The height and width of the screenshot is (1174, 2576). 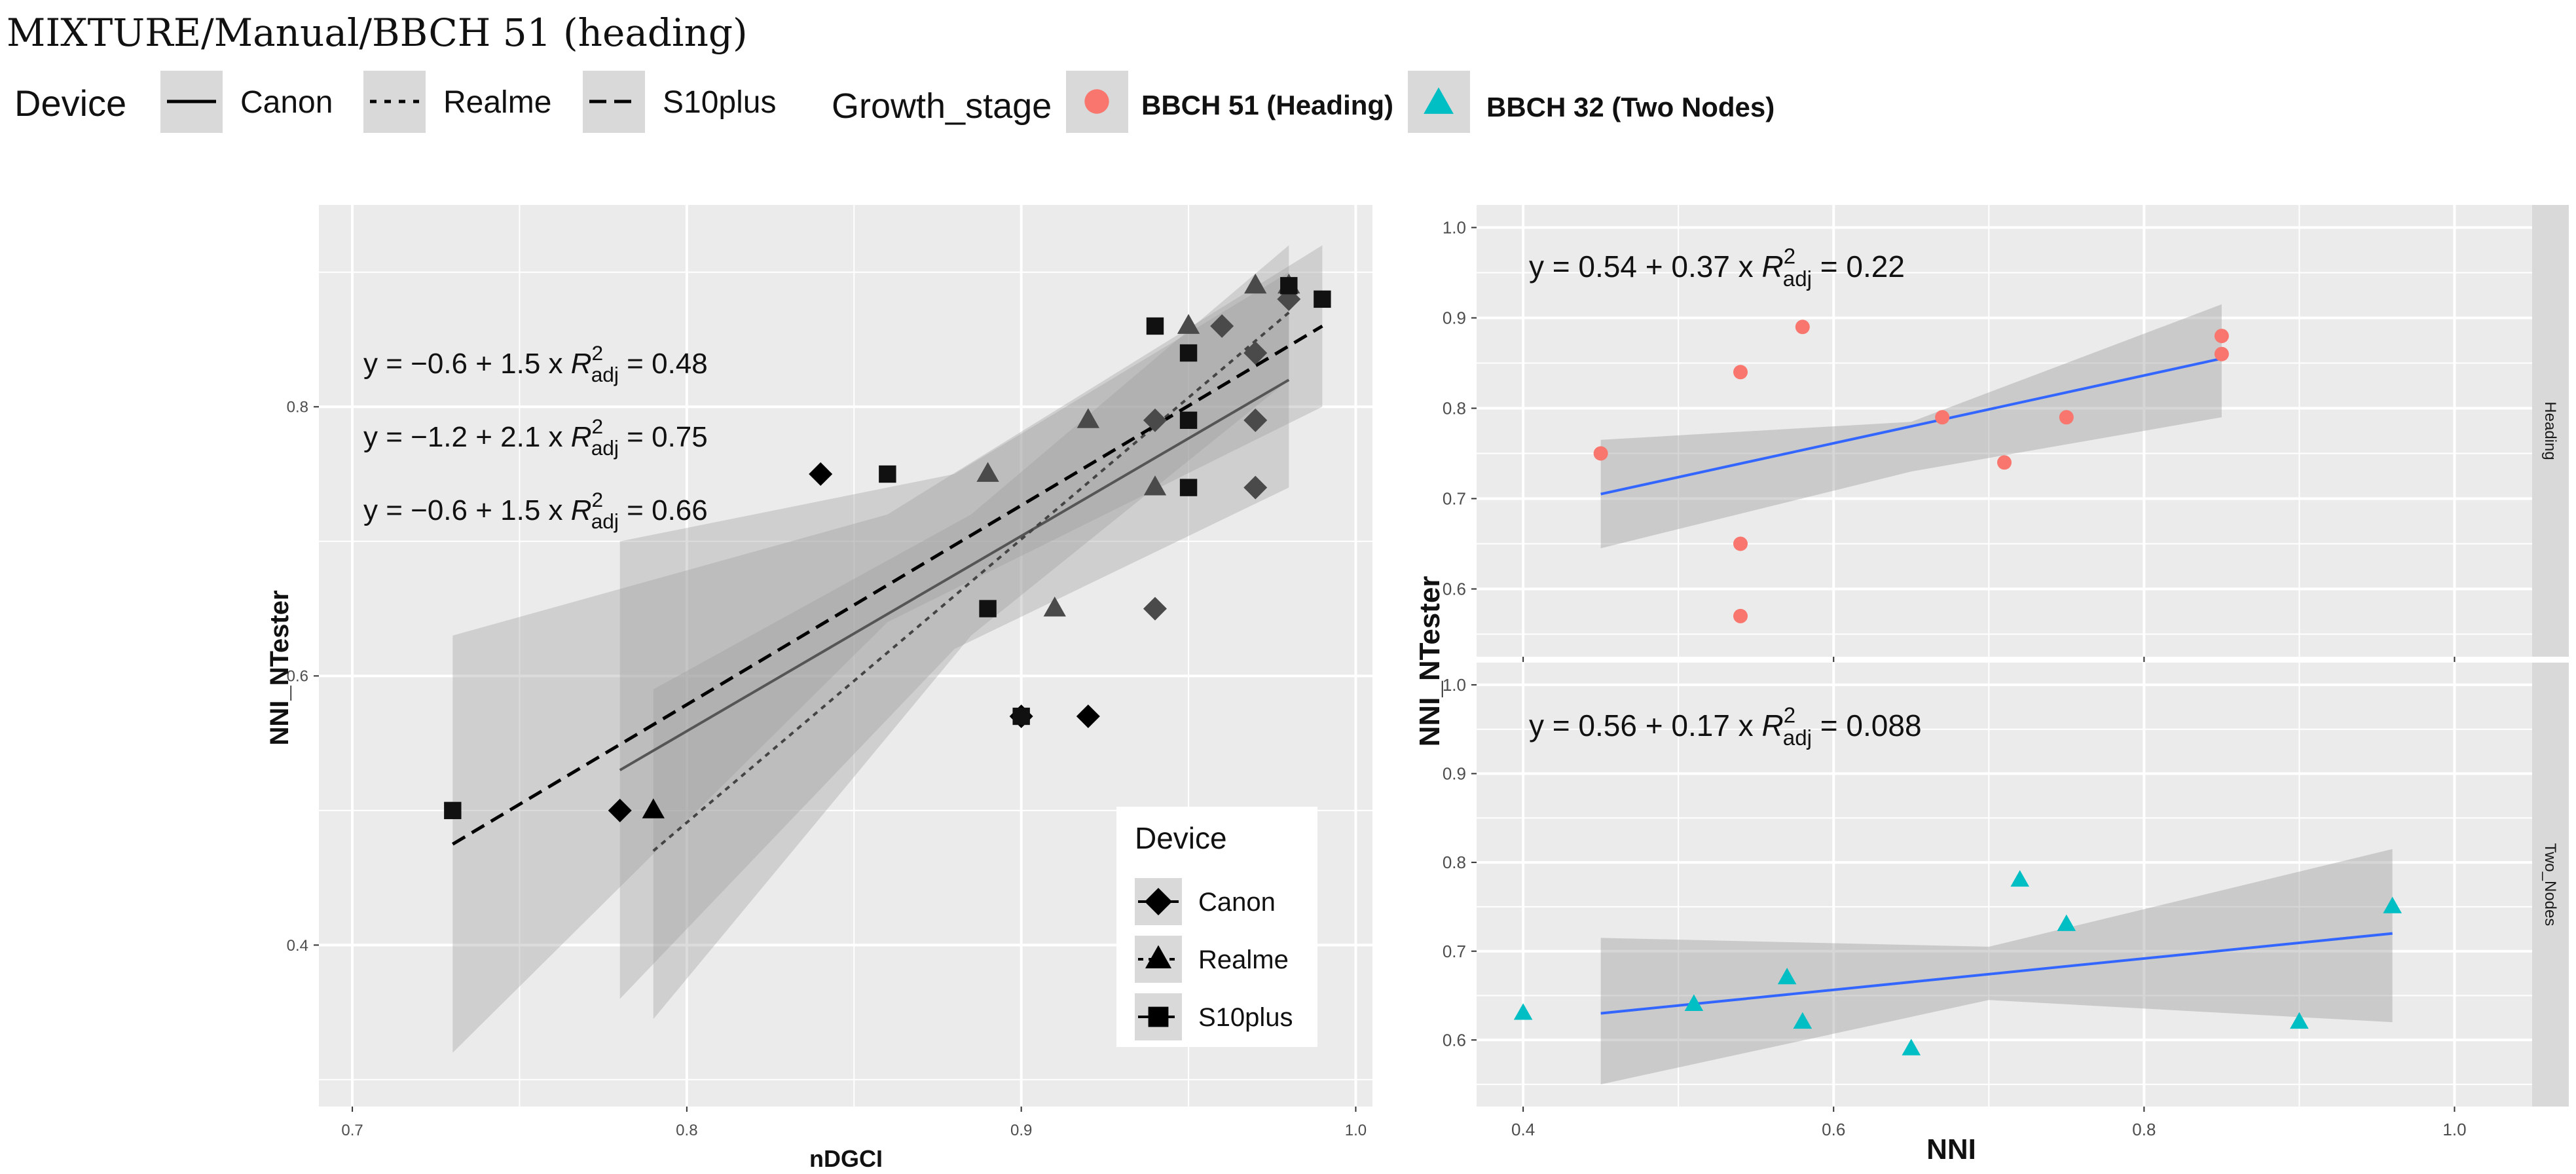 What do you see at coordinates (1158, 957) in the screenshot?
I see `device-legend-key-triangle` at bounding box center [1158, 957].